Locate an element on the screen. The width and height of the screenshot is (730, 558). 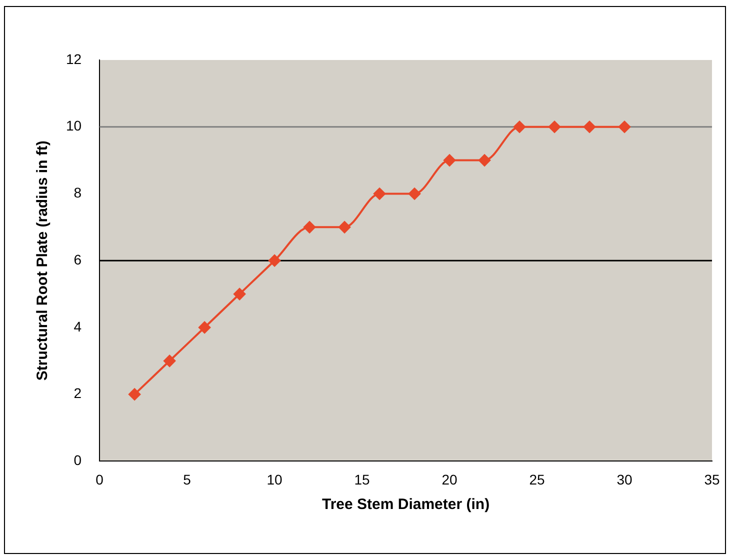
x-axis-title: Tree Stem Diameter (in) is located at coordinates (406, 505).